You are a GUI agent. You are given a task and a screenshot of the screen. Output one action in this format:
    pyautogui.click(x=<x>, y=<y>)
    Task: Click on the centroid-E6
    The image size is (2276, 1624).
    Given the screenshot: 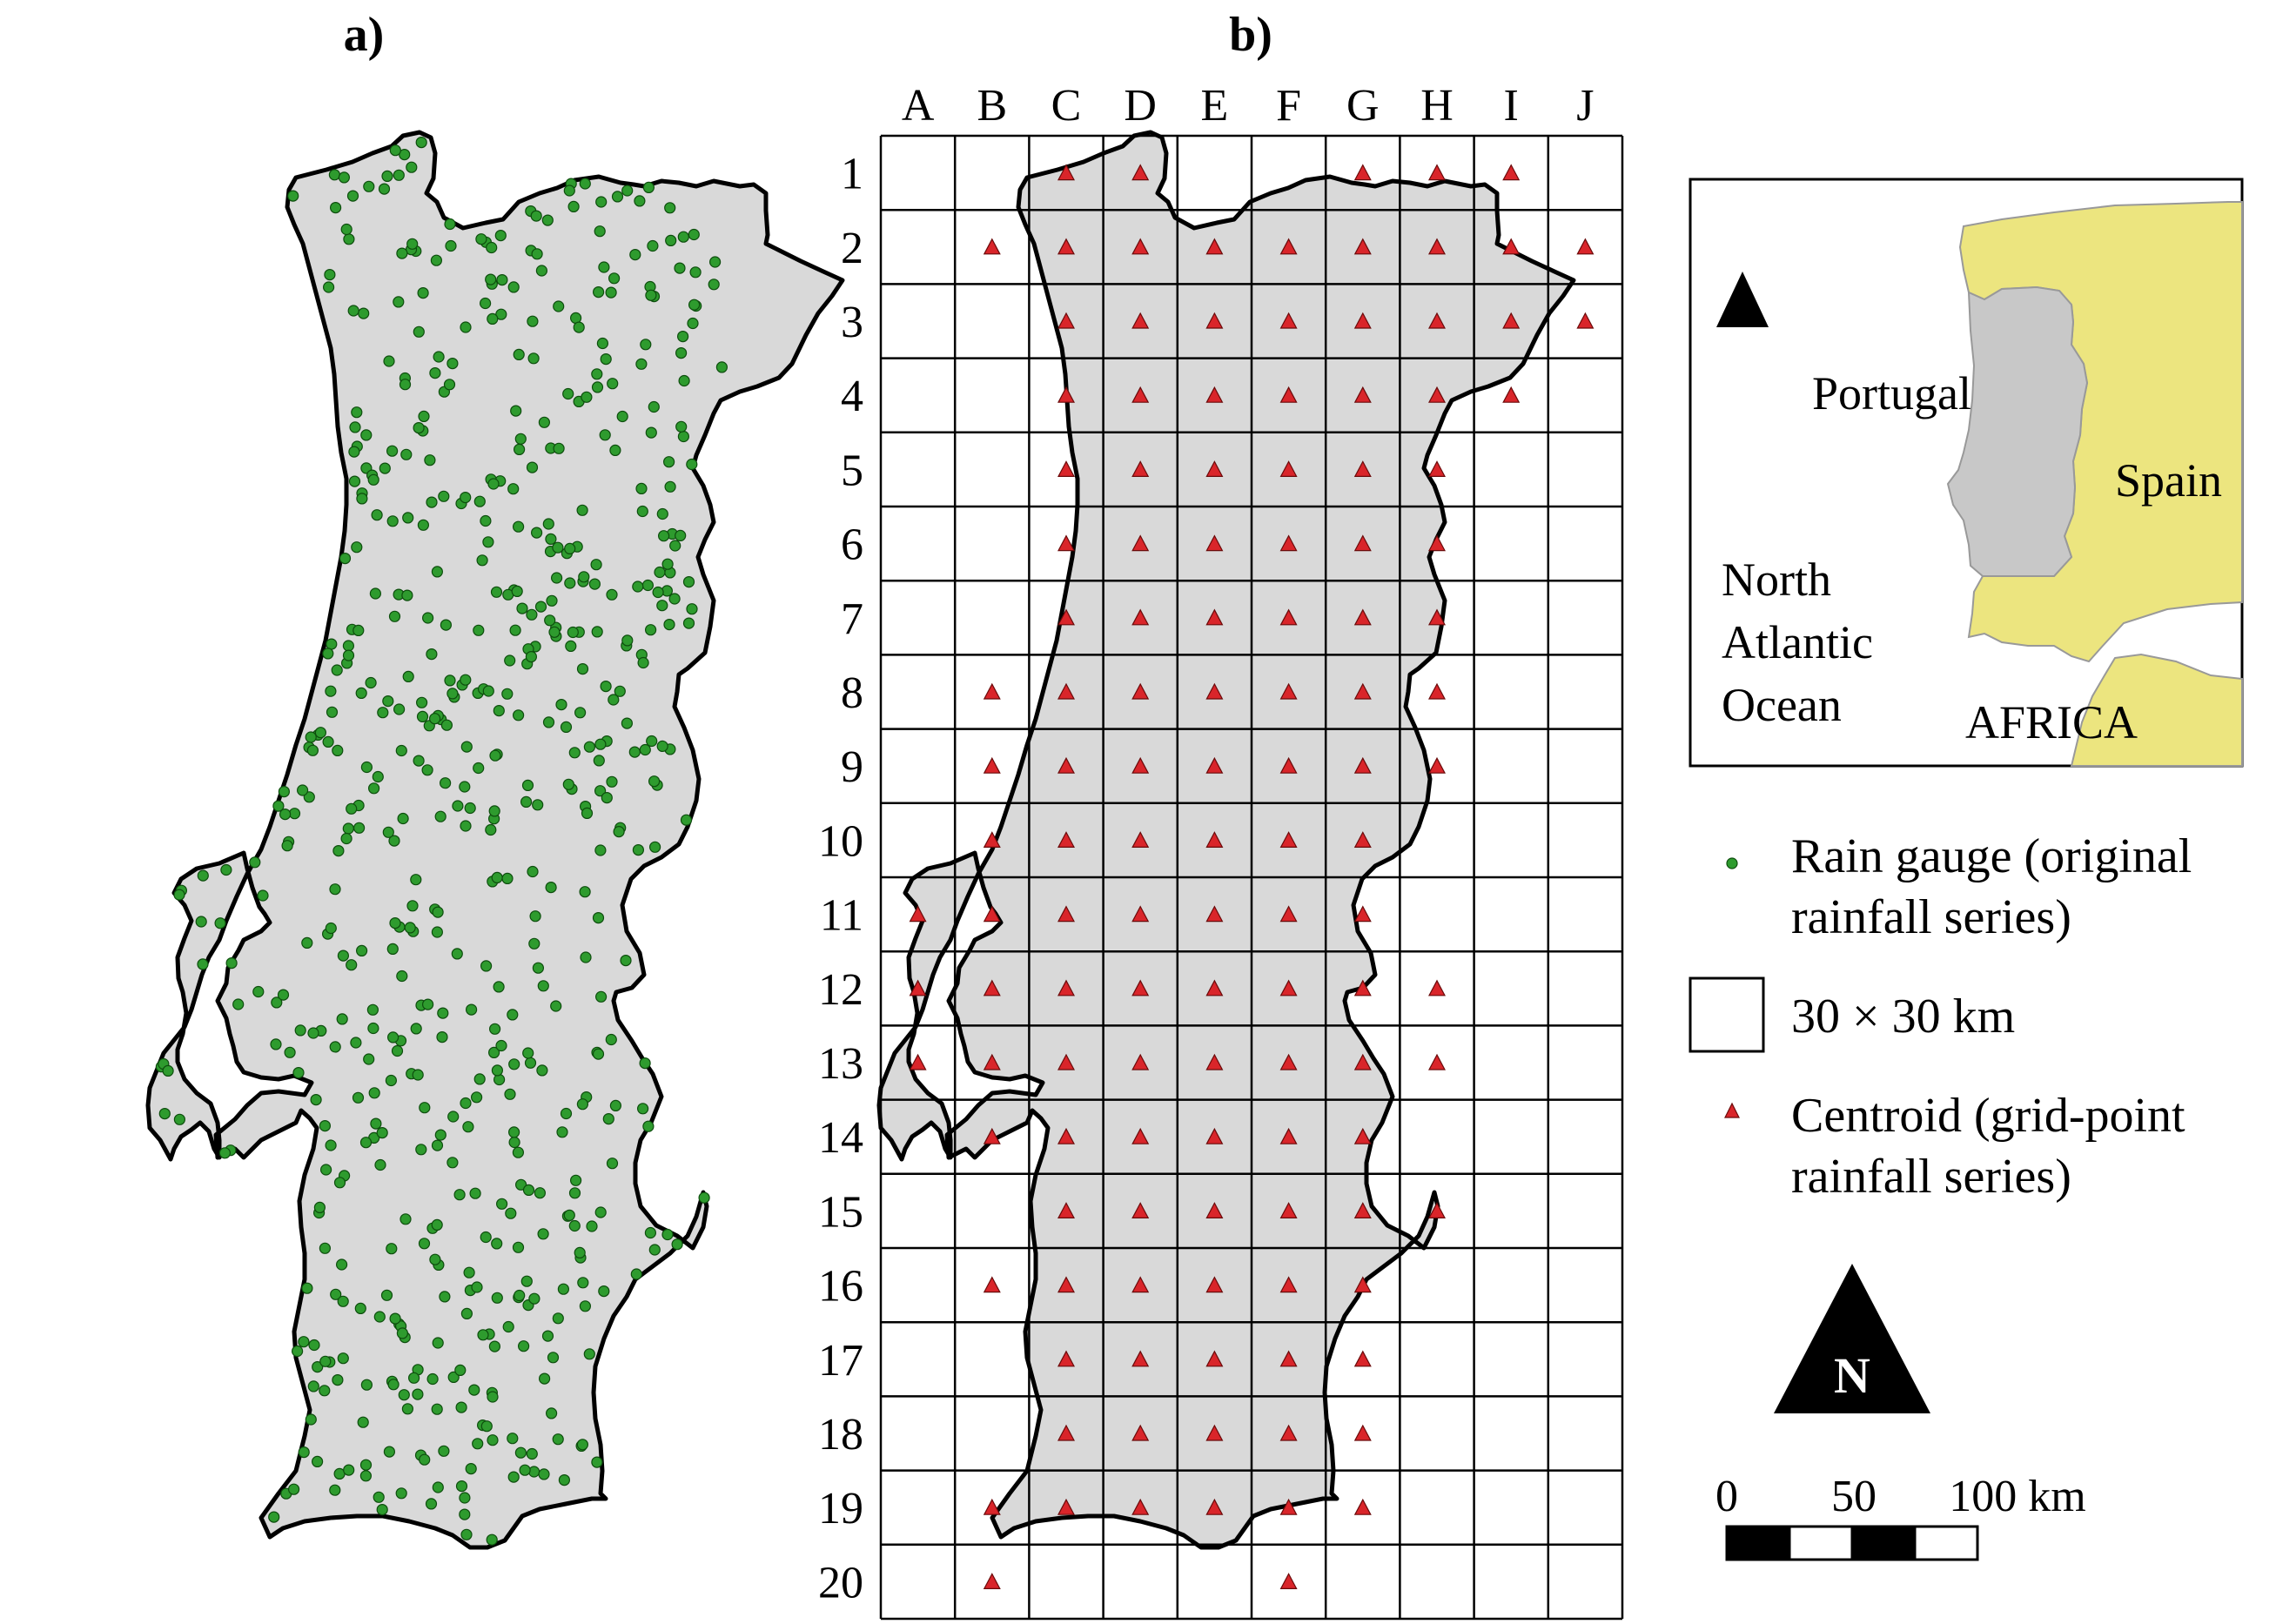 What is the action you would take?
    pyautogui.click(x=1214, y=543)
    